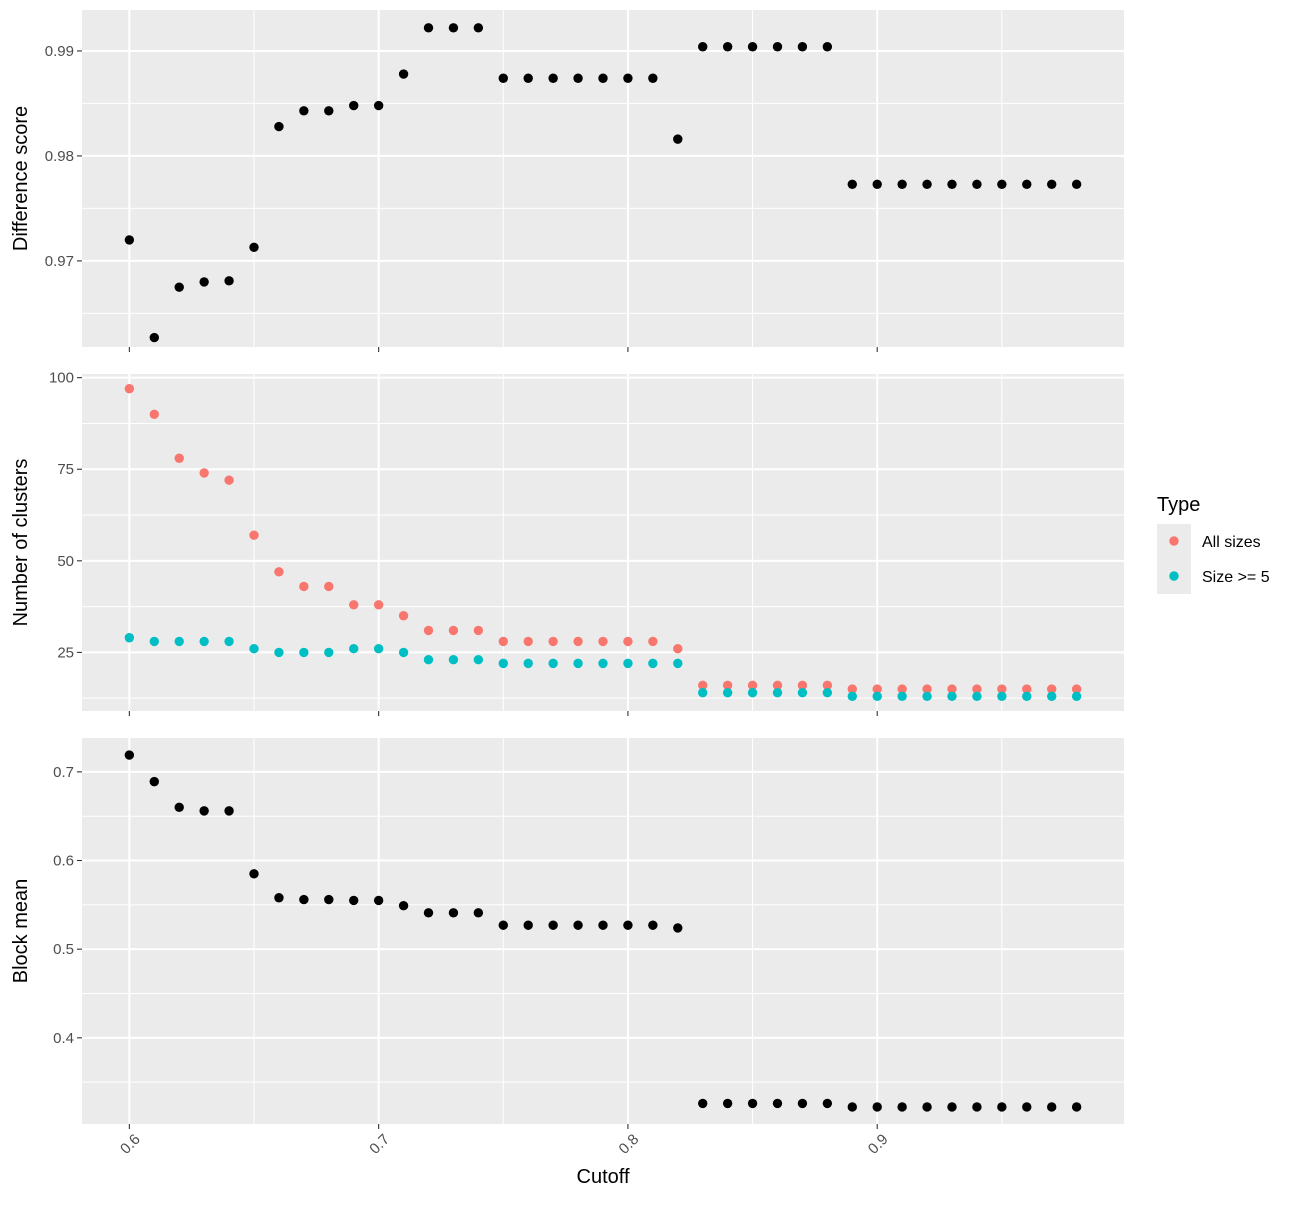  I want to click on y-tick-label: 0.7, so click(63, 772).